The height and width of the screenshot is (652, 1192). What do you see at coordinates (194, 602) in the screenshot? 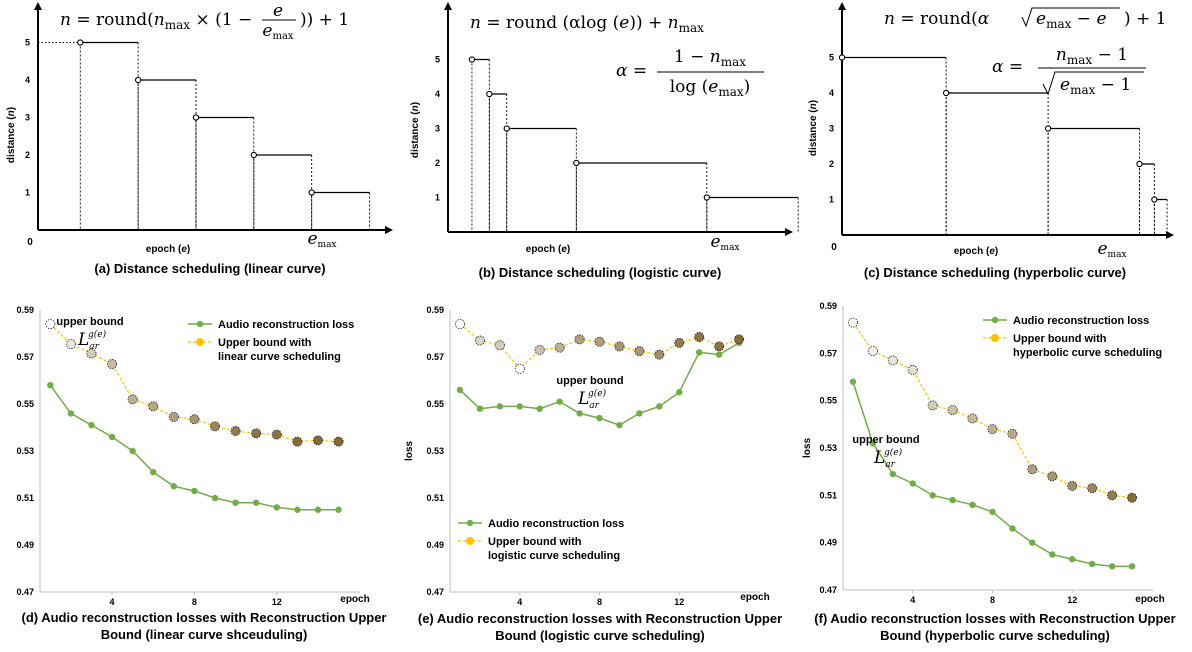
I see `x-tick-label: 8` at bounding box center [194, 602].